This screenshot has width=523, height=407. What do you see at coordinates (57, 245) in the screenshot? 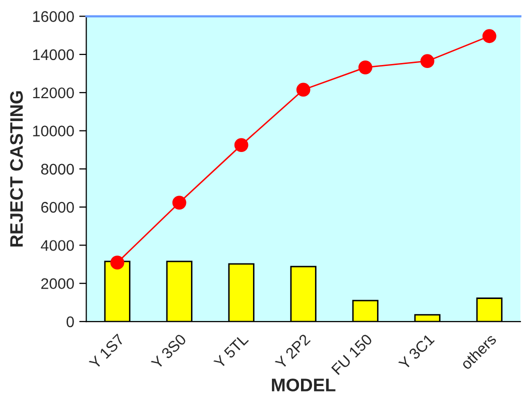
I see `y-tick-label: 4000` at bounding box center [57, 245].